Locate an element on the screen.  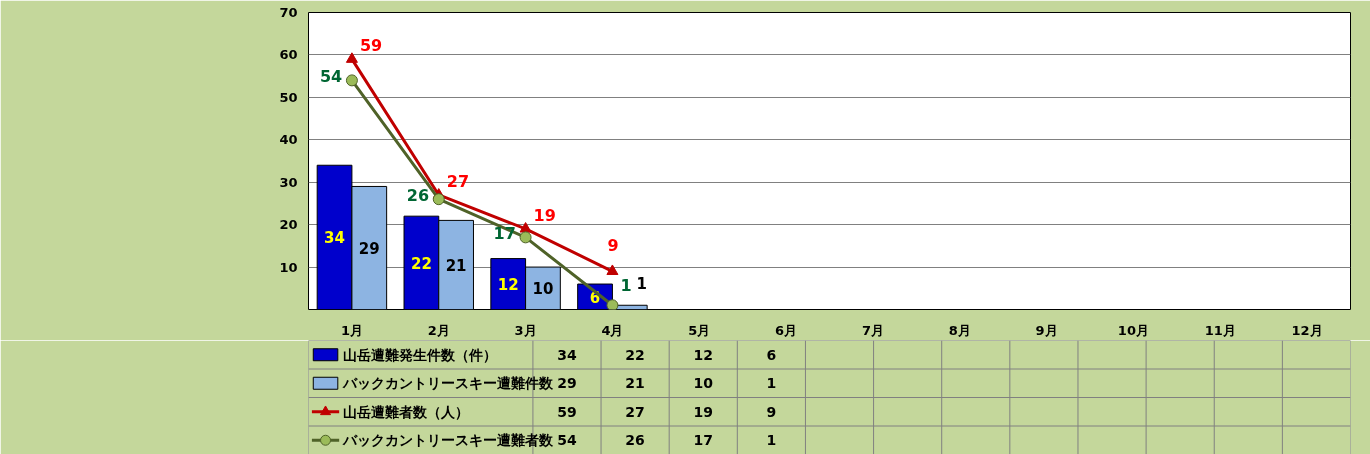
x-tick-label: 7月 is located at coordinates (872, 330).